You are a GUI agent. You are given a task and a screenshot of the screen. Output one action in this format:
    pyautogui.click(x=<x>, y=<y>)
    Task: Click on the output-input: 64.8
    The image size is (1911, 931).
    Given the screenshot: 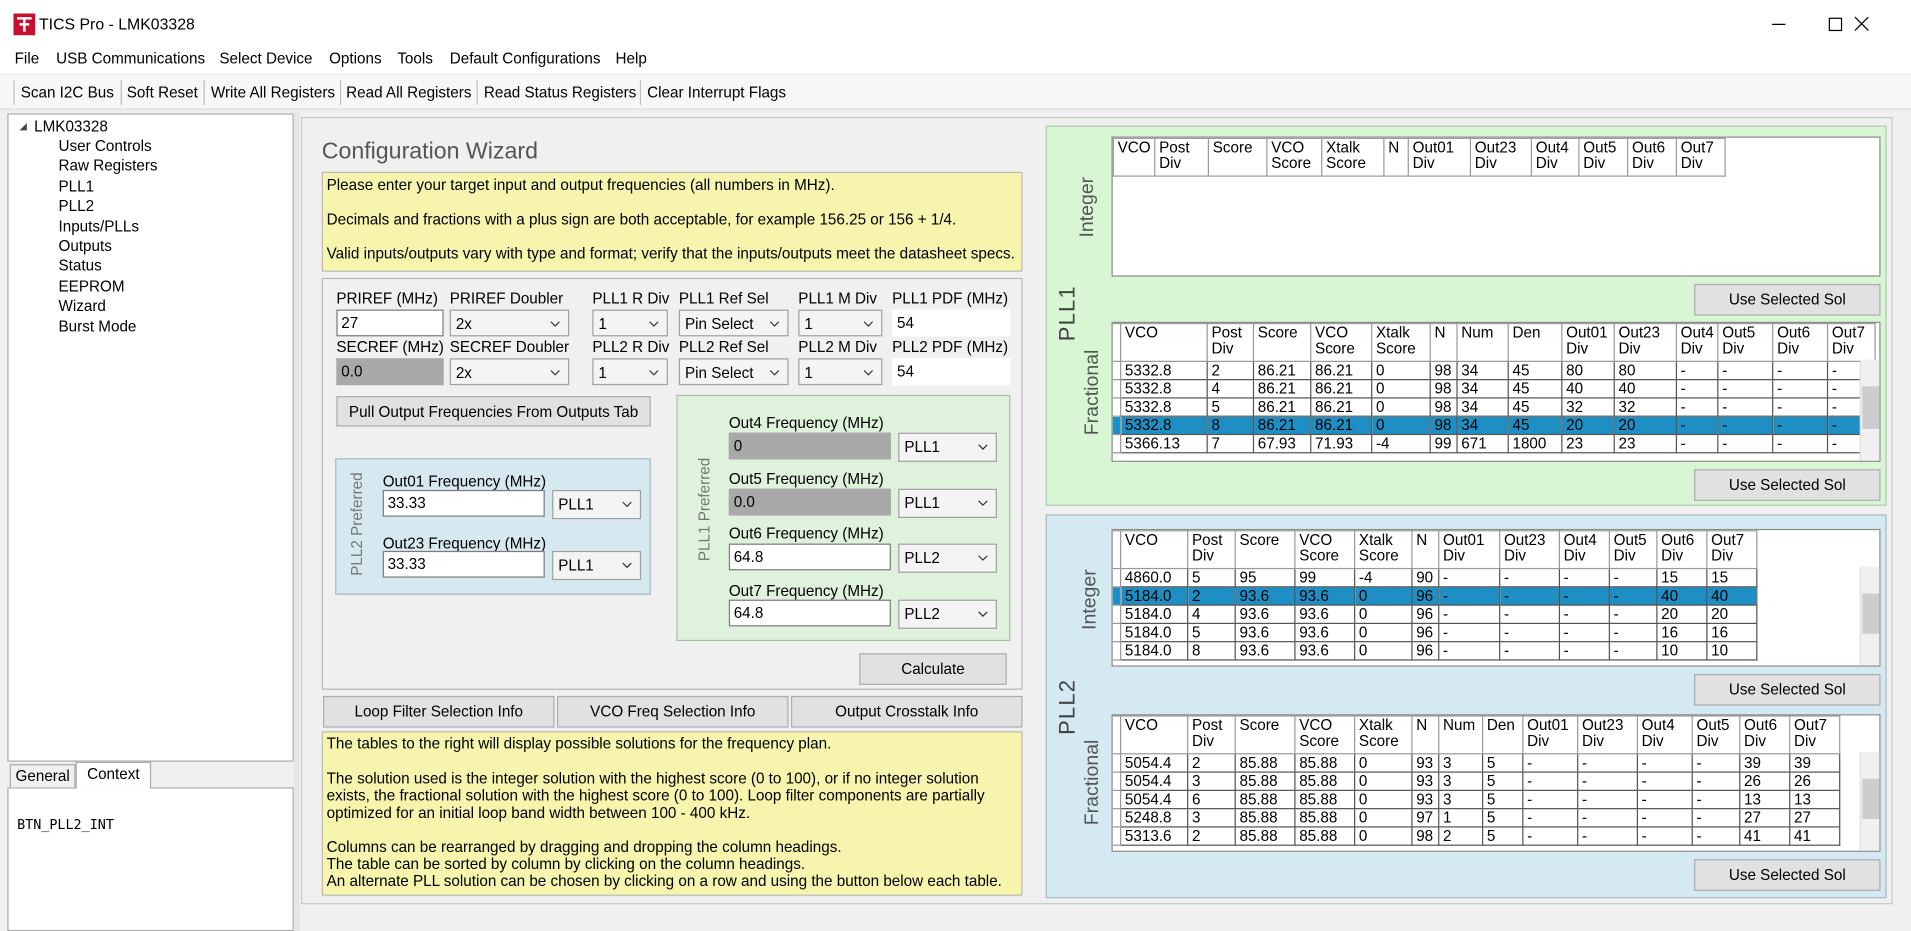 What is the action you would take?
    pyautogui.click(x=809, y=613)
    